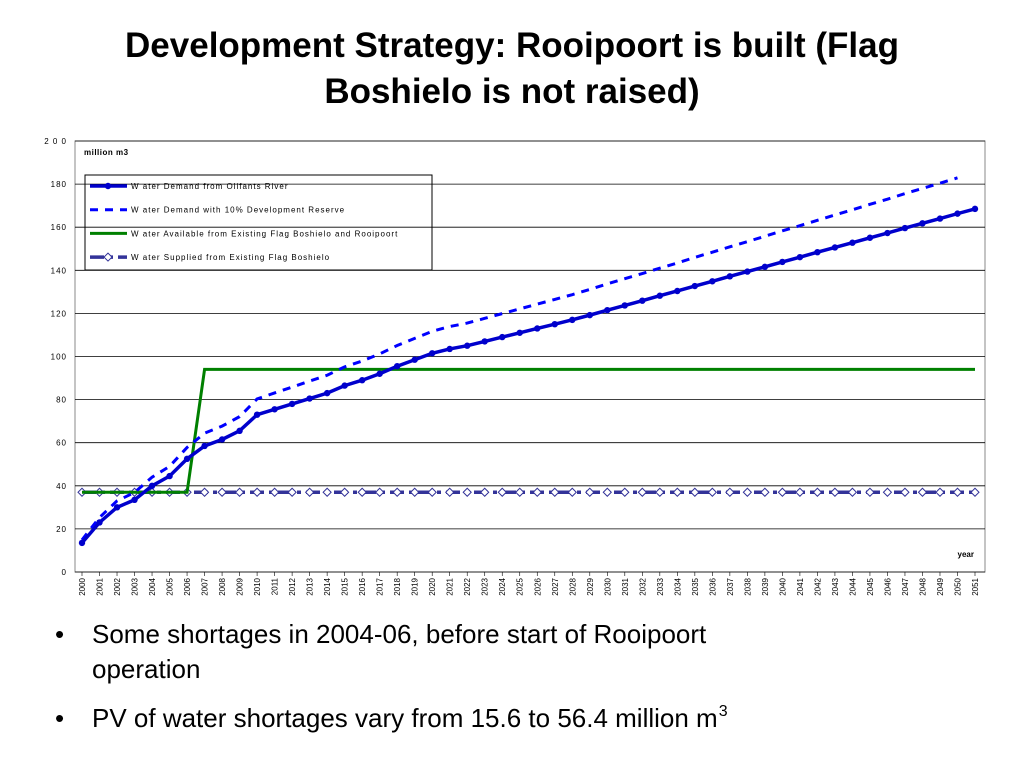 This screenshot has width=1024, height=768. I want to click on y-tick-label: 120, so click(59, 313).